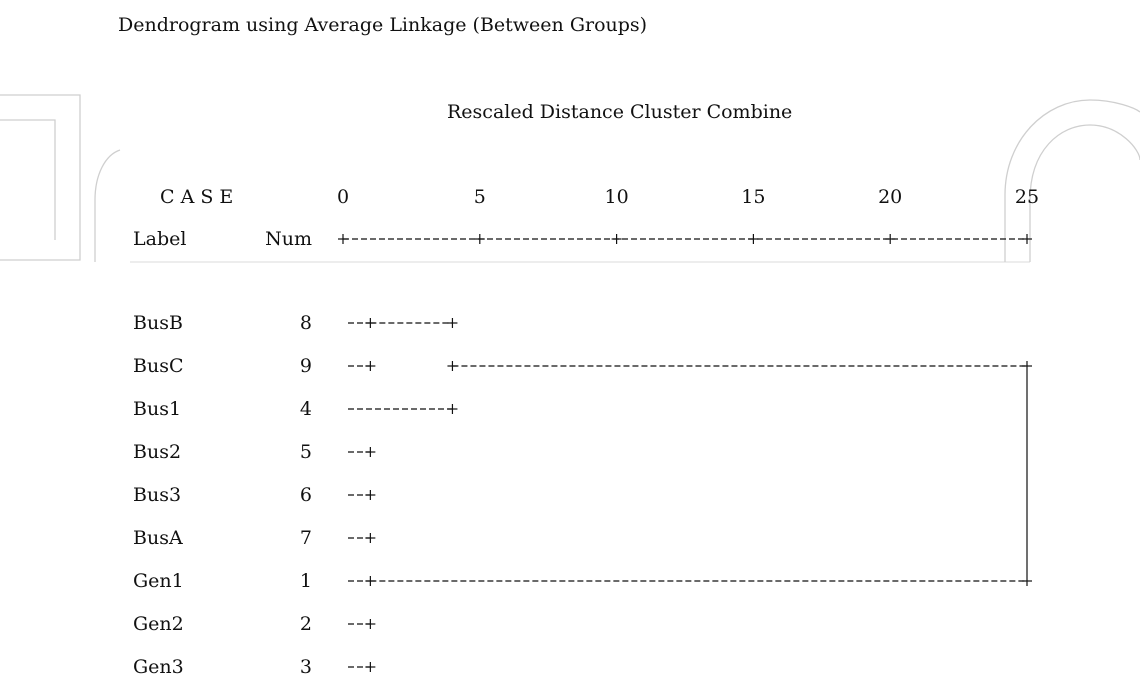 The height and width of the screenshot is (678, 1140). I want to click on dendrogram-subtitle: Rescaled Distance Cluster Combine, so click(620, 112).